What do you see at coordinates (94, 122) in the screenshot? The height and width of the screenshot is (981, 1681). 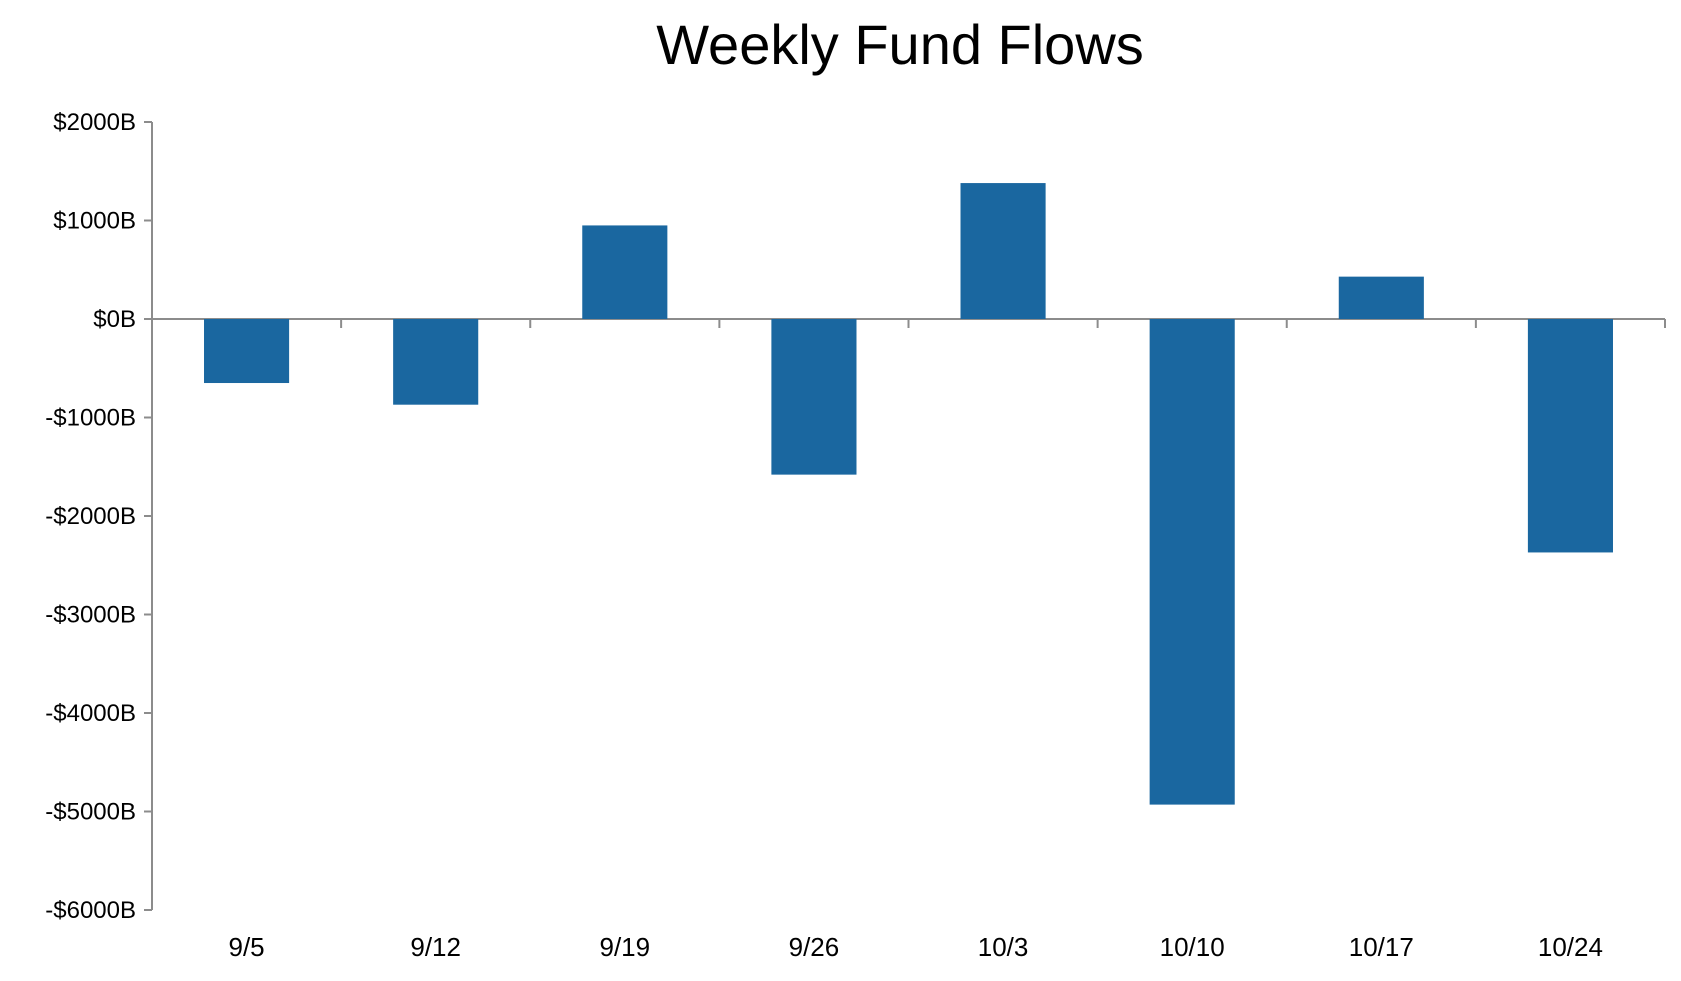 I see `y-tick-label: $2000B` at bounding box center [94, 122].